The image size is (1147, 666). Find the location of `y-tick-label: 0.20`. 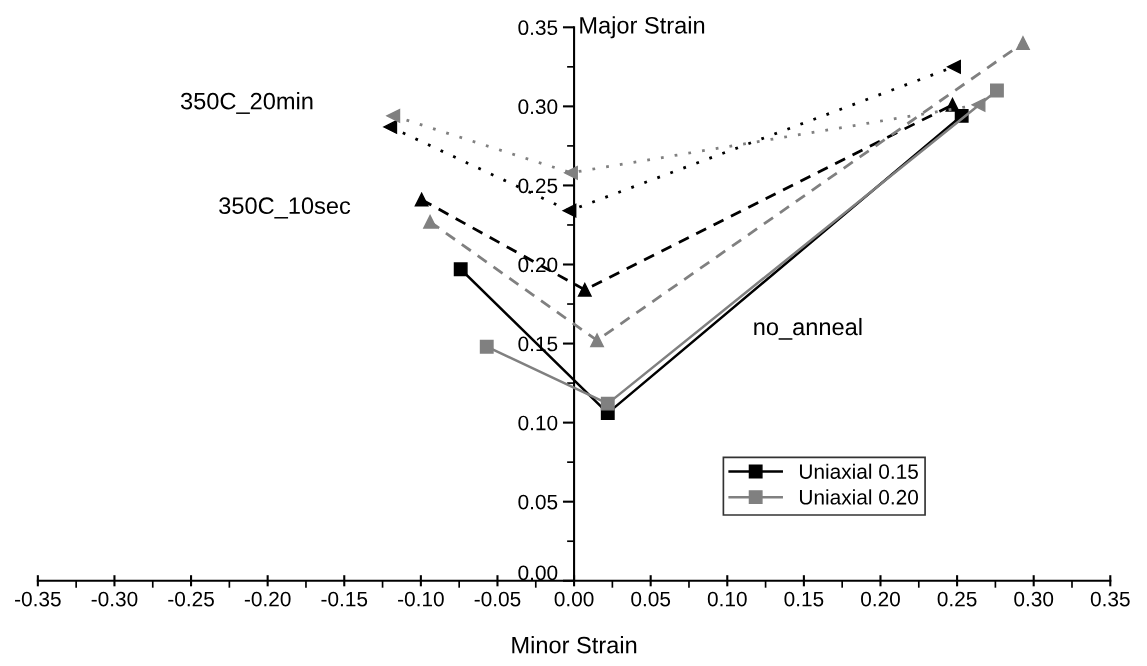

y-tick-label: 0.20 is located at coordinates (538, 265).